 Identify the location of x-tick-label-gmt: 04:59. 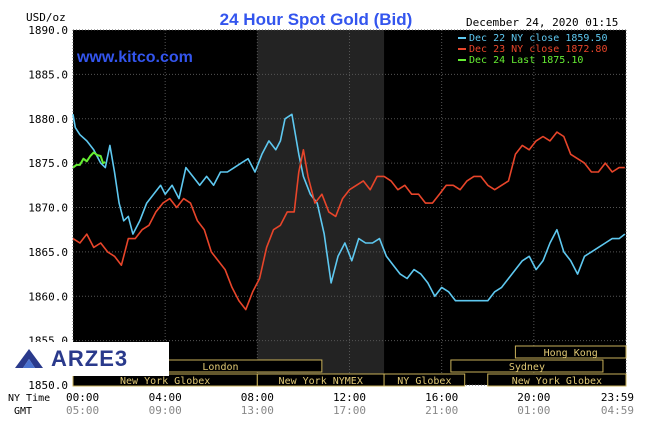
(617, 410).